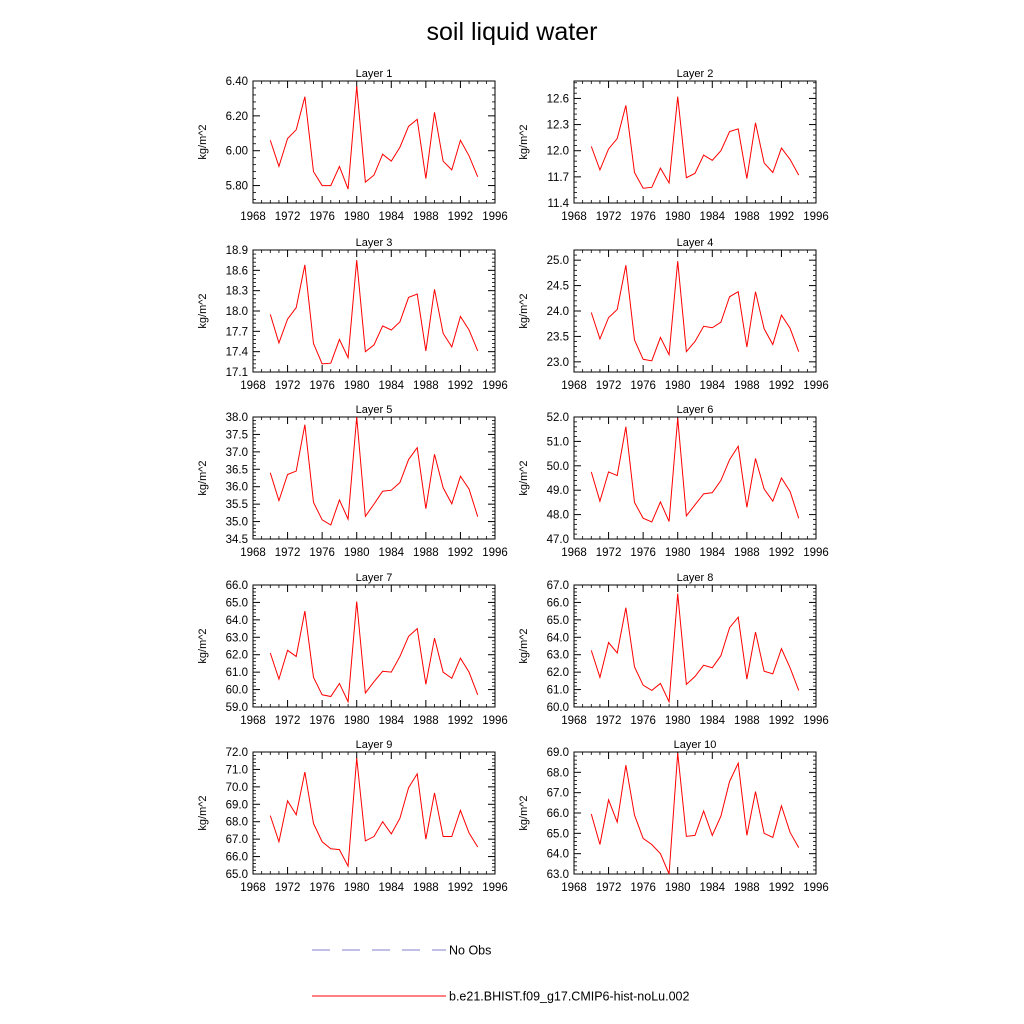 This screenshot has height=1024, width=1024. Describe the element at coordinates (237, 373) in the screenshot. I see `y-tick-label: 17.1` at that location.